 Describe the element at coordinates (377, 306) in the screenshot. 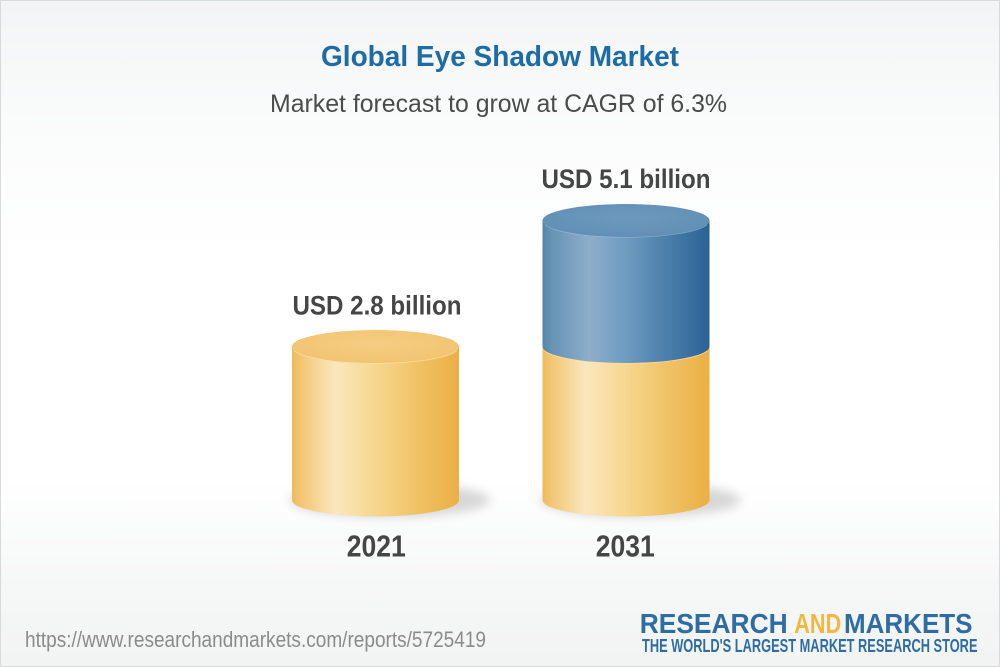

I see `svg-text: USD 2.8 billion` at that location.